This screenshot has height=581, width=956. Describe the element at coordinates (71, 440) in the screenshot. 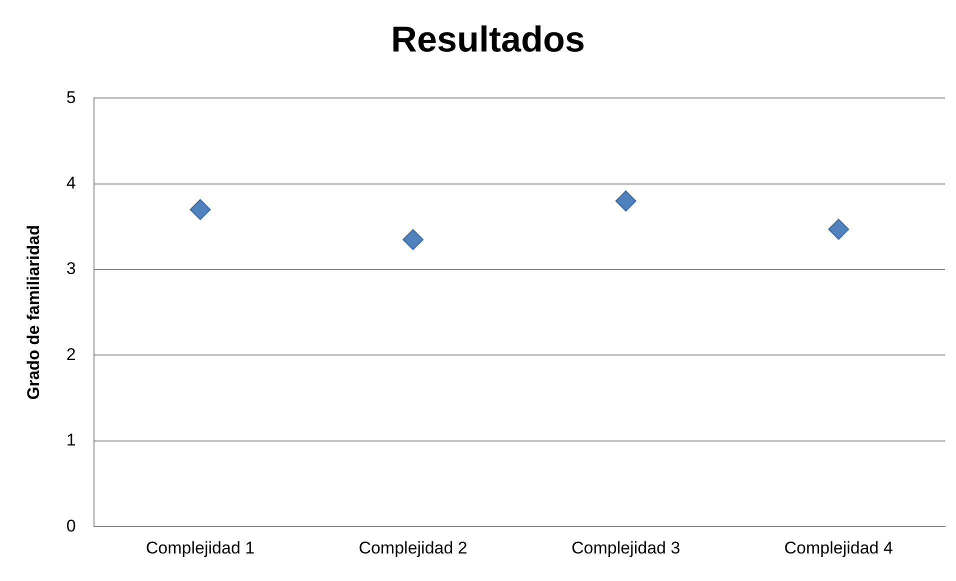

I see `y-tick-label: 1` at that location.